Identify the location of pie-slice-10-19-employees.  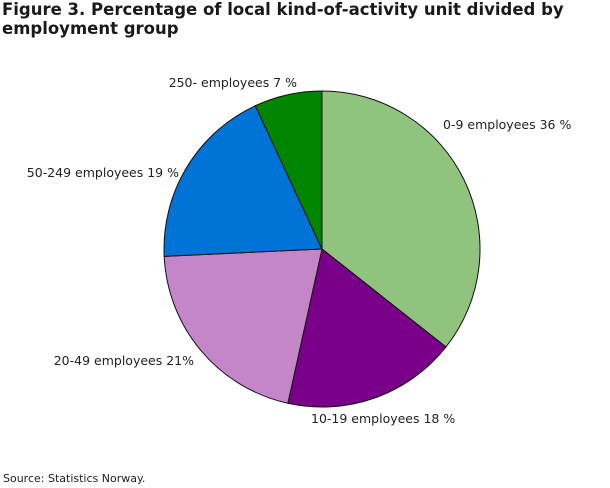
(367, 328).